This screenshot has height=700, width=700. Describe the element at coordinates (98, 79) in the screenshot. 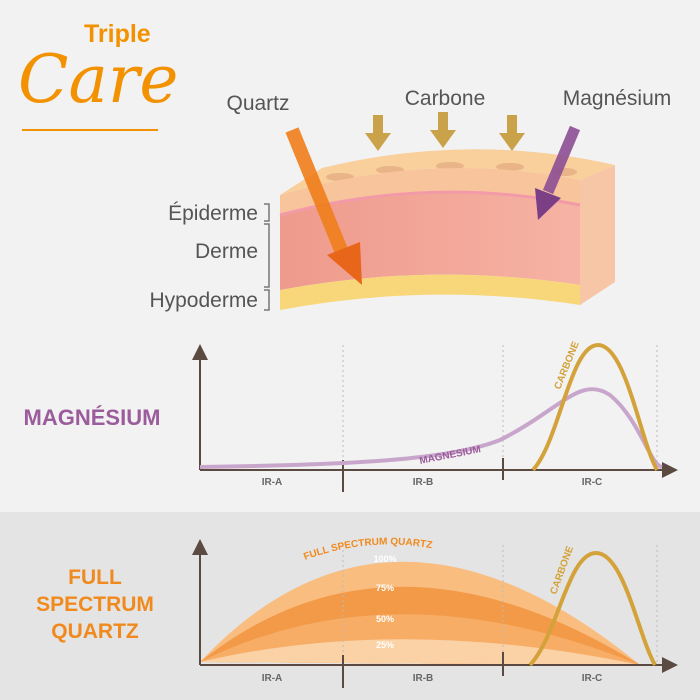

I see `logo-line2: Care` at that location.